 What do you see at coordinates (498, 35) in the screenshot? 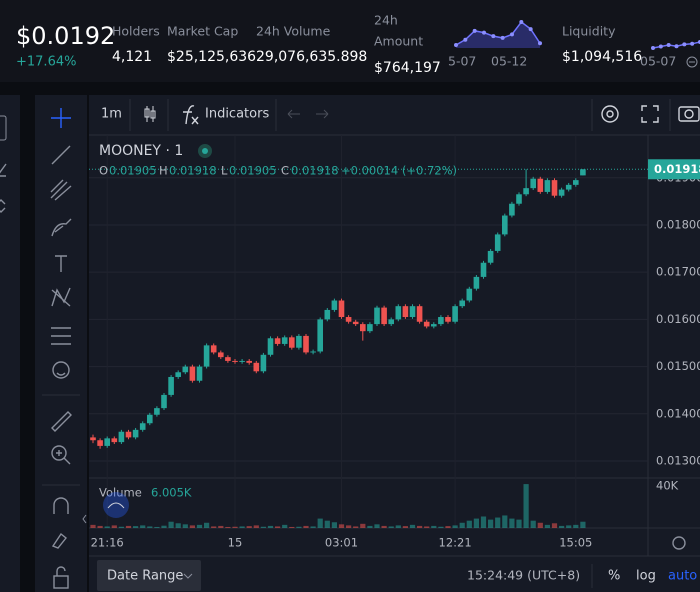
I see `sparkline-area` at bounding box center [498, 35].